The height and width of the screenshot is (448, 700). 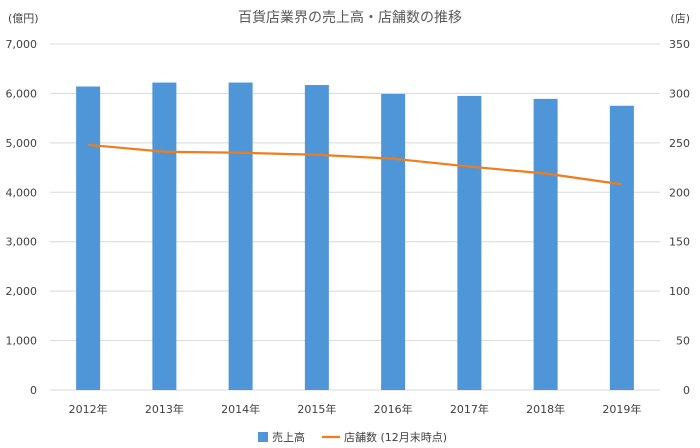 I want to click on x-tick-label: 2016年, so click(x=393, y=409).